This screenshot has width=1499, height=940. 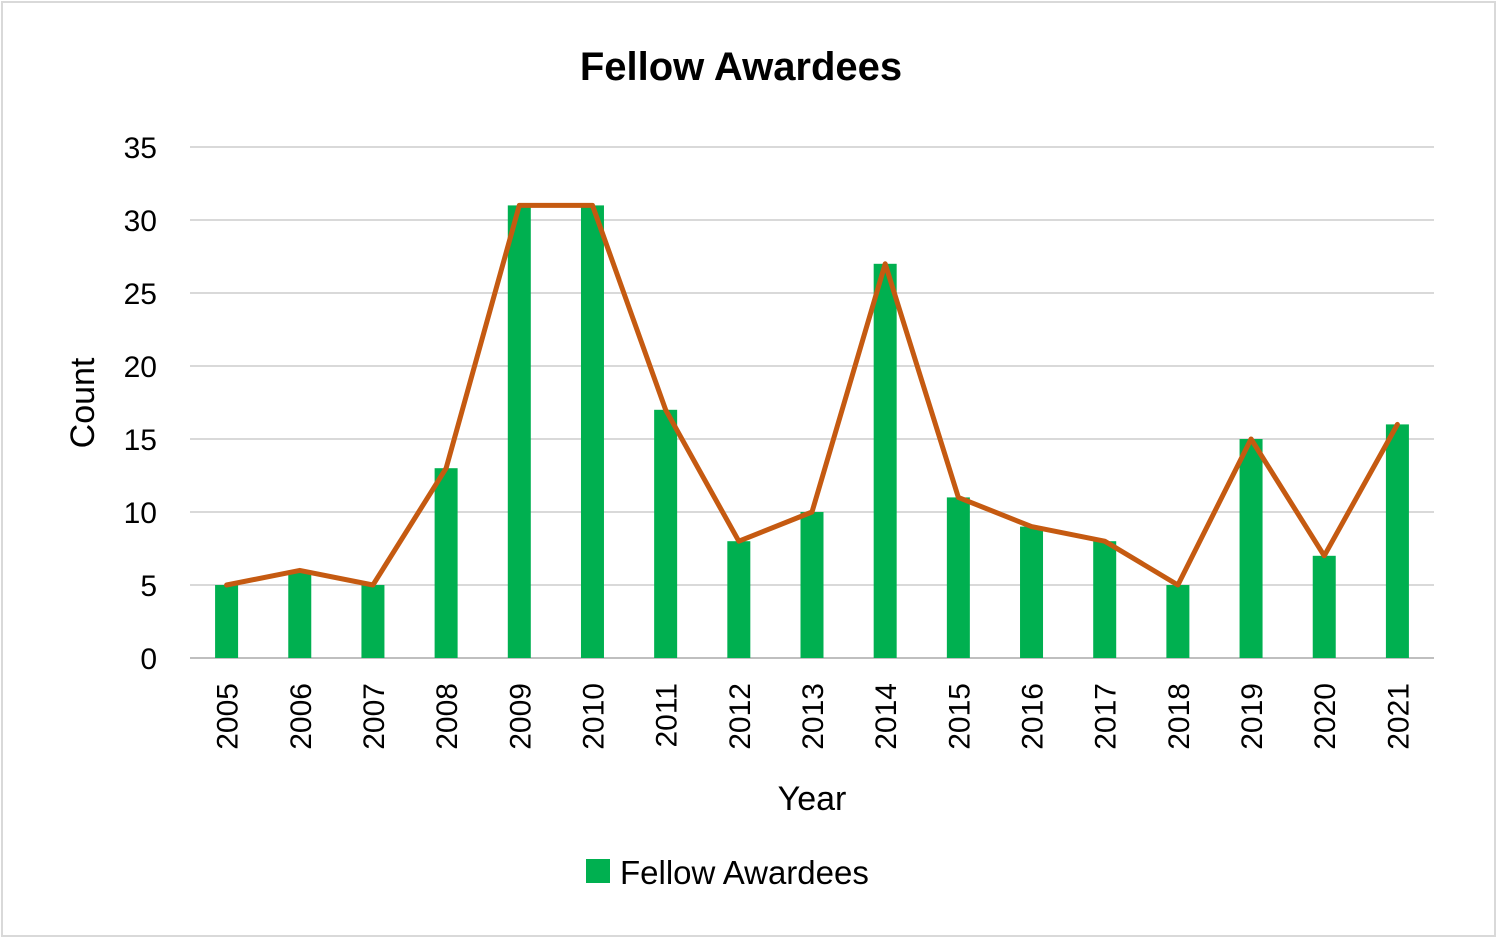 What do you see at coordinates (446, 563) in the screenshot?
I see `bar-2008` at bounding box center [446, 563].